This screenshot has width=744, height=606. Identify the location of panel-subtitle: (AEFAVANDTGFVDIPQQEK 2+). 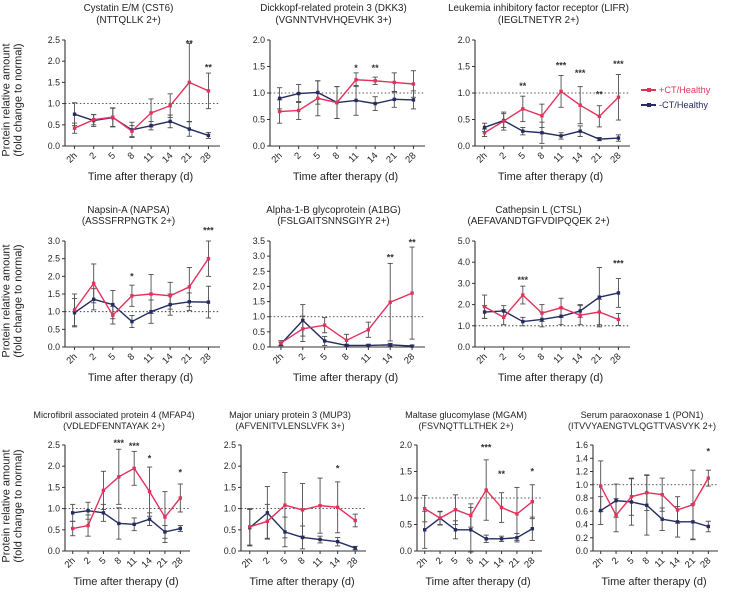
(538, 222).